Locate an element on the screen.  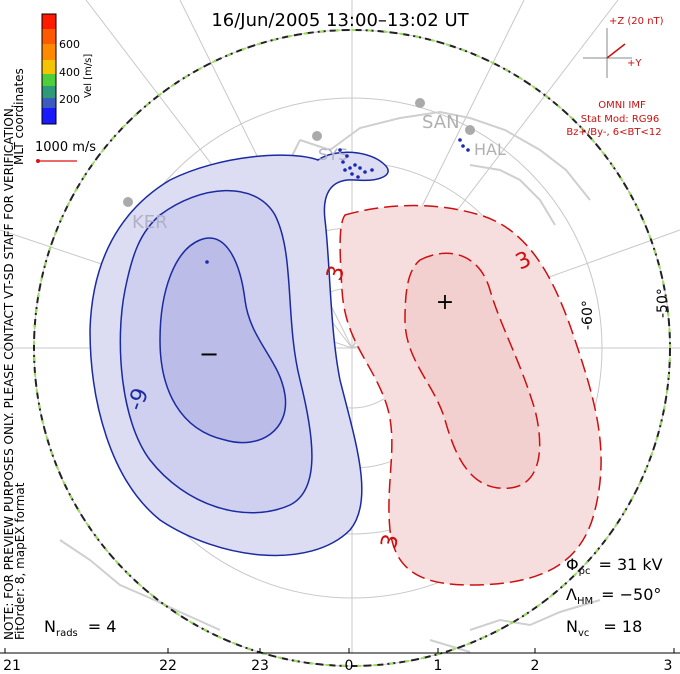
stat-phi-pc: Φpc = 31 kV is located at coordinates (614, 566).